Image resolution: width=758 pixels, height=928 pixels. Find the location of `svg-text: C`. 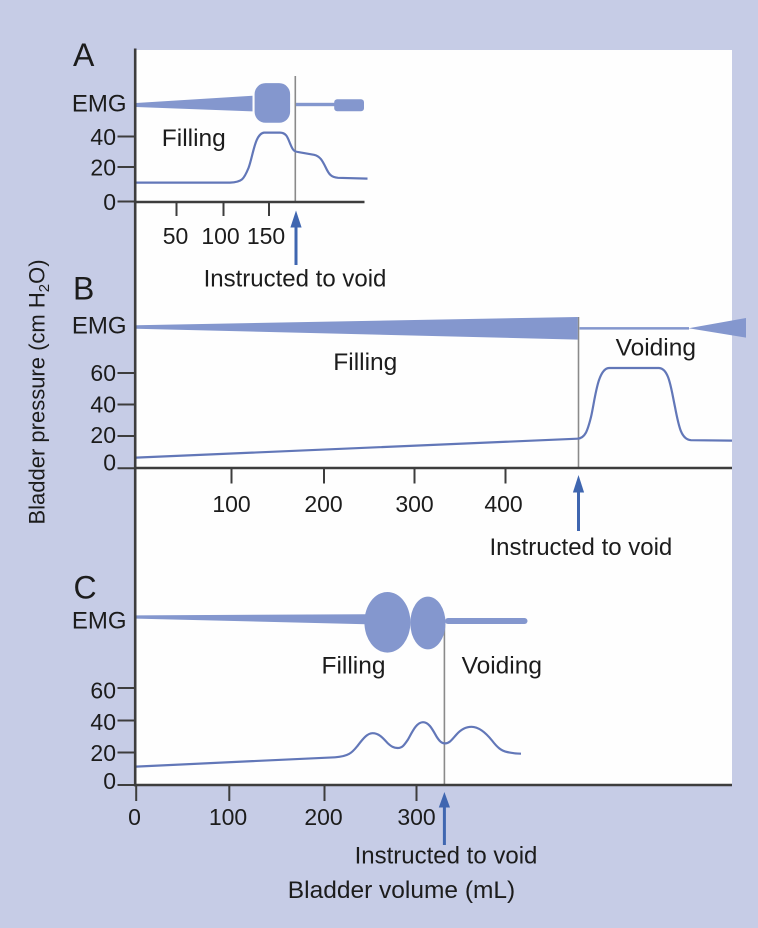

svg-text: C is located at coordinates (85, 588).